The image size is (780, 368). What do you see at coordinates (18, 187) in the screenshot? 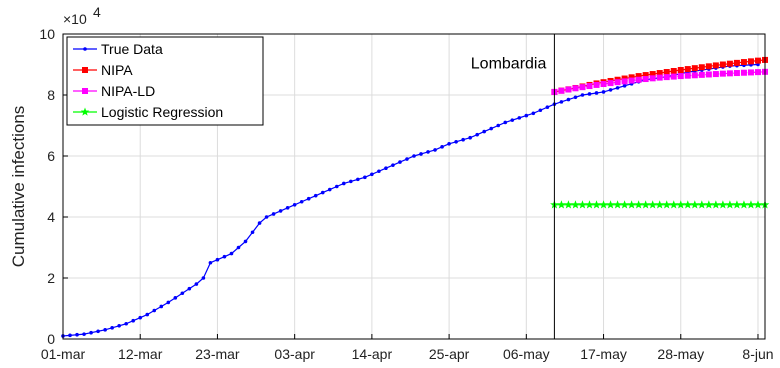
I see `y-axis-label: Cumulative infections` at bounding box center [18, 187].